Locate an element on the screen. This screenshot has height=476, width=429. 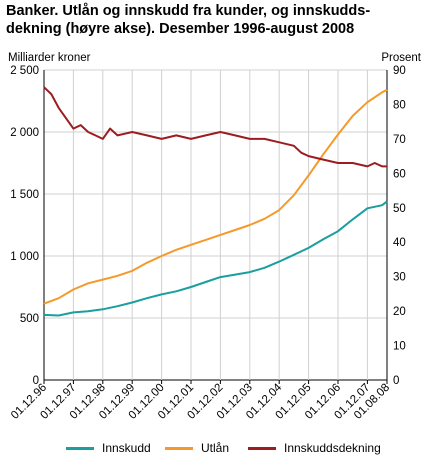
y-right-tick-label: 50 is located at coordinates (399, 209).